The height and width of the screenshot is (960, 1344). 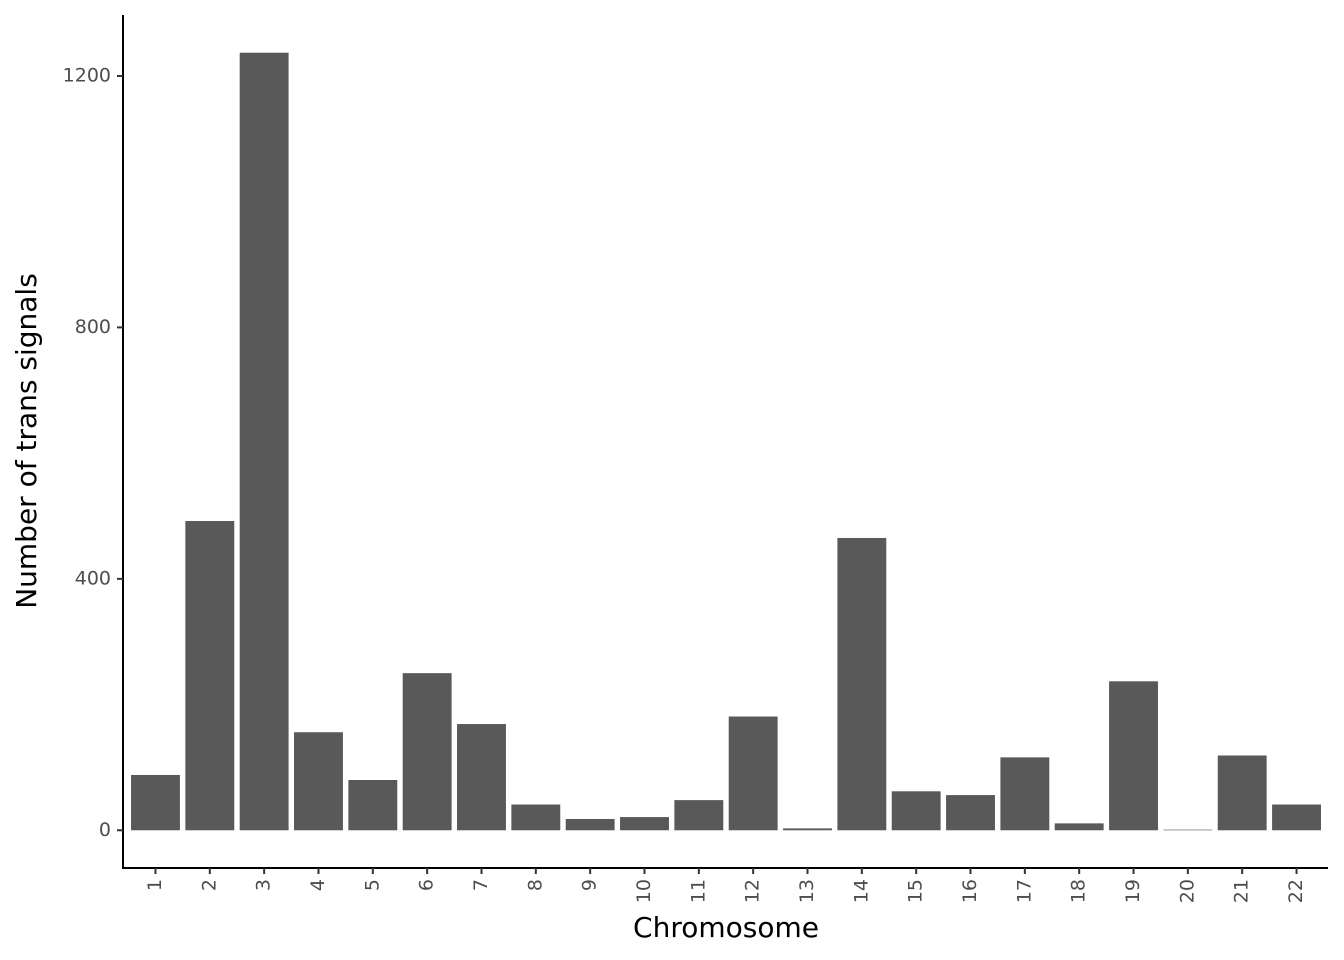 What do you see at coordinates (105, 830) in the screenshot?
I see `y-tick-label: 0` at bounding box center [105, 830].